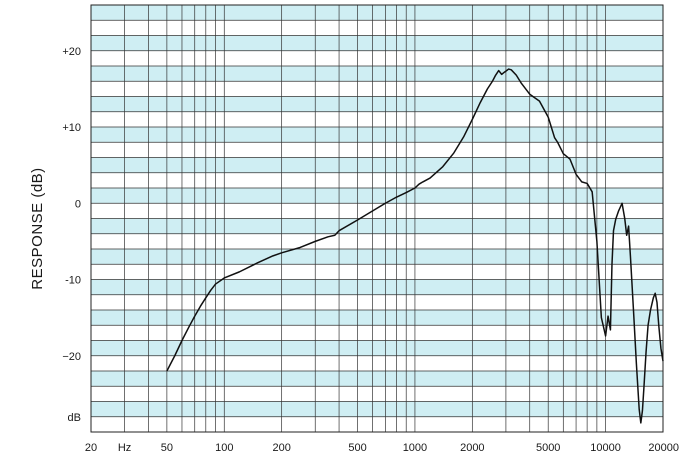 The image size is (681, 460). Describe the element at coordinates (167, 448) in the screenshot. I see `x-tick-label: 50` at that location.